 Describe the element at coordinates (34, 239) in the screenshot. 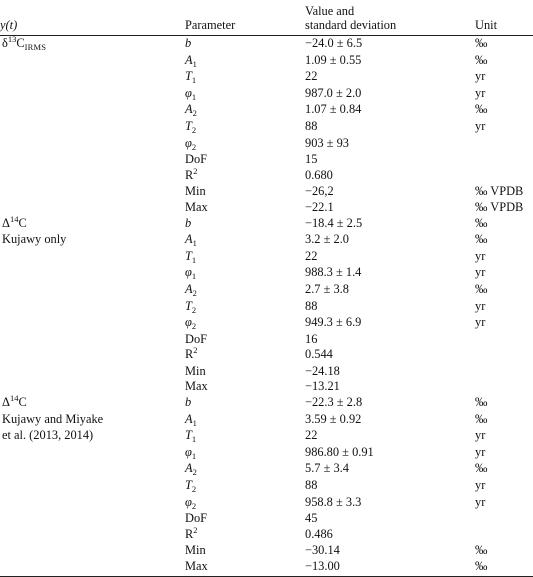

I see `group-label: Kujawy only` at that location.